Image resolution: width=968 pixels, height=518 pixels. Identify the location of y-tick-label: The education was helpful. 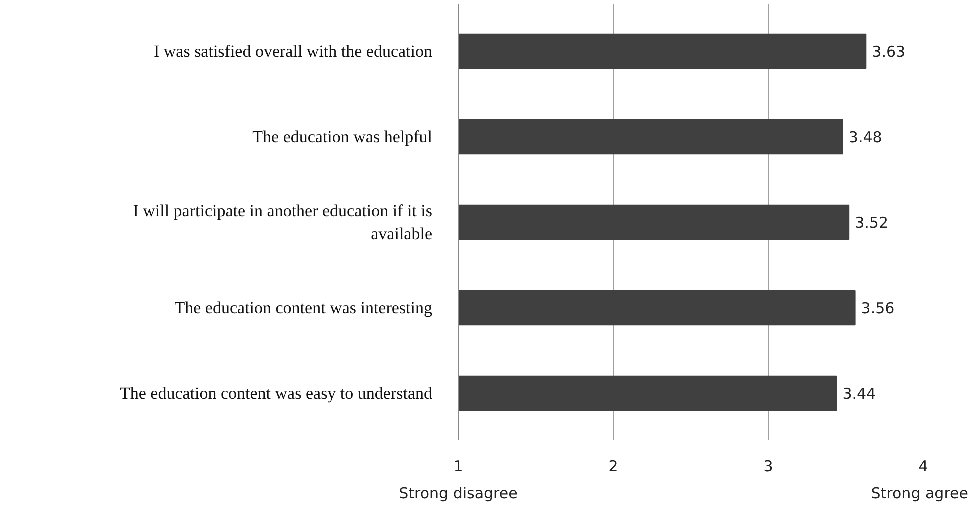
(342, 137).